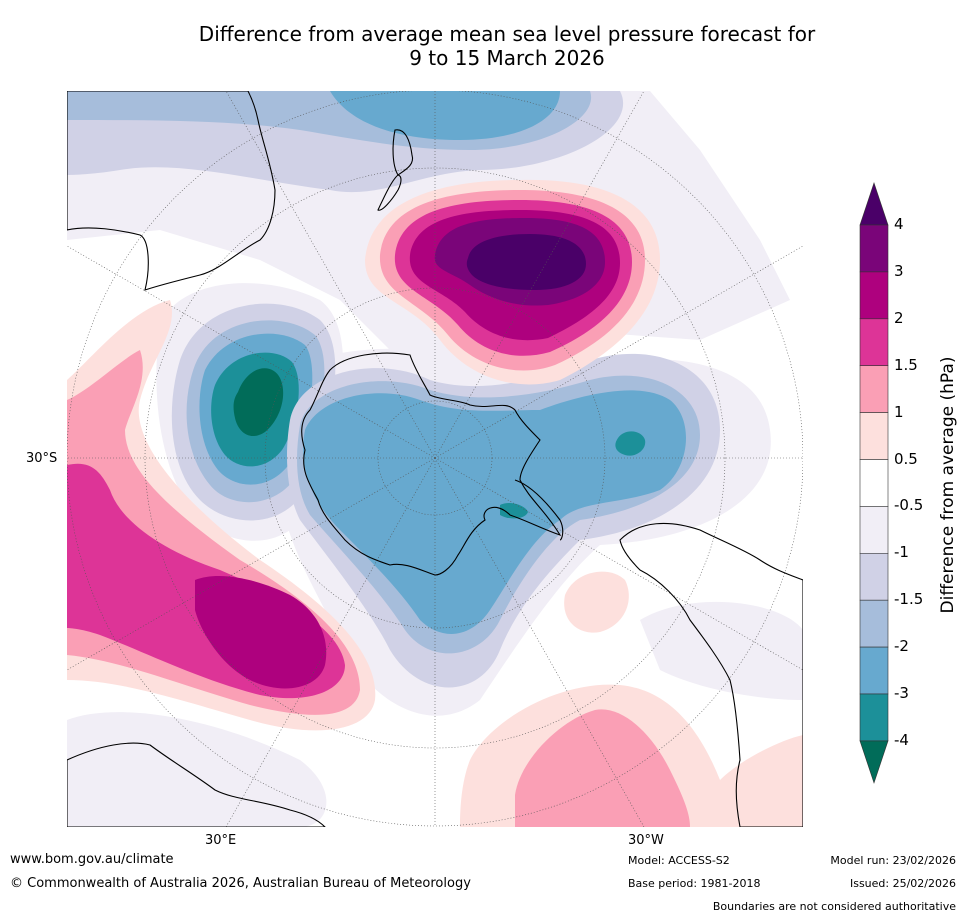 The image size is (965, 919). What do you see at coordinates (596, 602) in the screenshot?
I see `high-south-atlantic-small` at bounding box center [596, 602].